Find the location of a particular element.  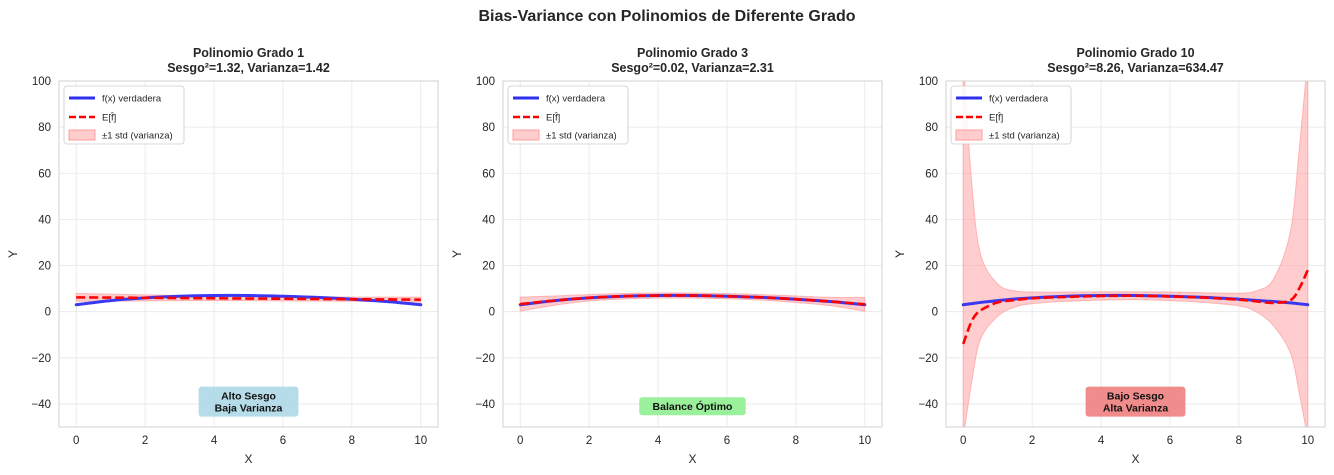

annotation-text: Alta Varianza is located at coordinates (1136, 409).